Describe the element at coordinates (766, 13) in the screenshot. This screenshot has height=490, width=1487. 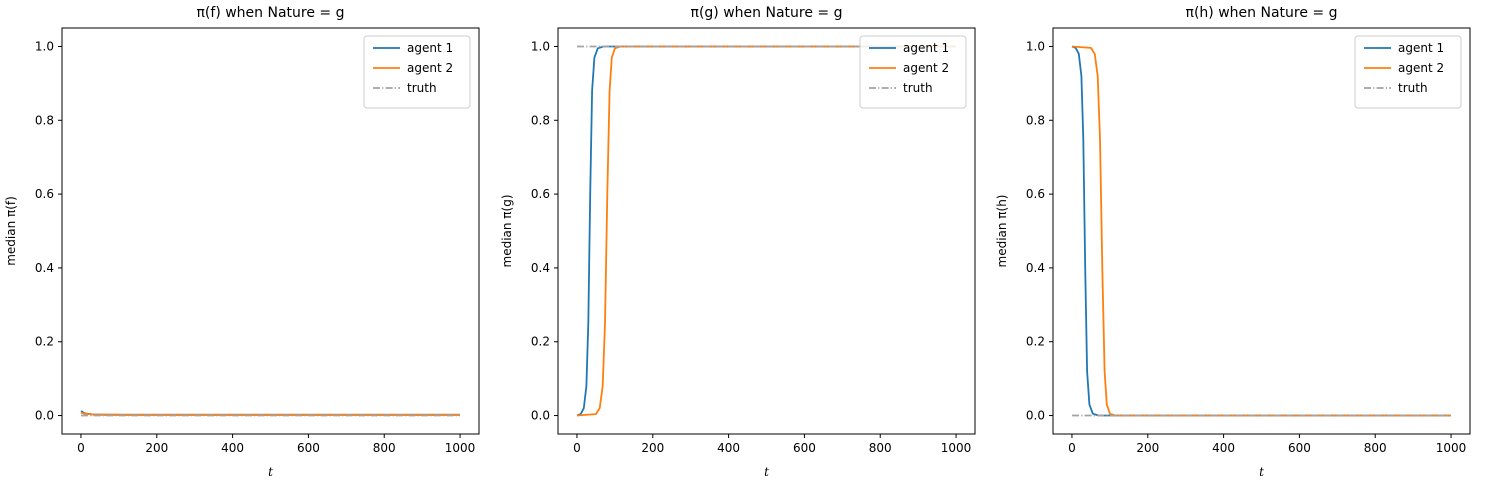
I see `chart-title: π(g) when Nature = g` at that location.